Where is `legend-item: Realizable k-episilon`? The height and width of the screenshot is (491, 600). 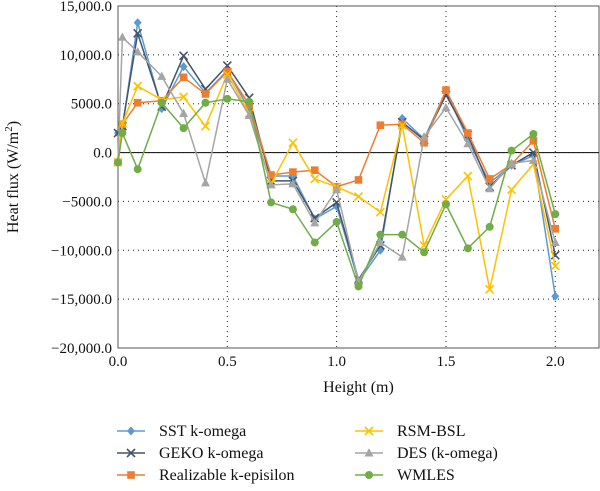
legend-item: Realizable k-episilon is located at coordinates (206, 475).